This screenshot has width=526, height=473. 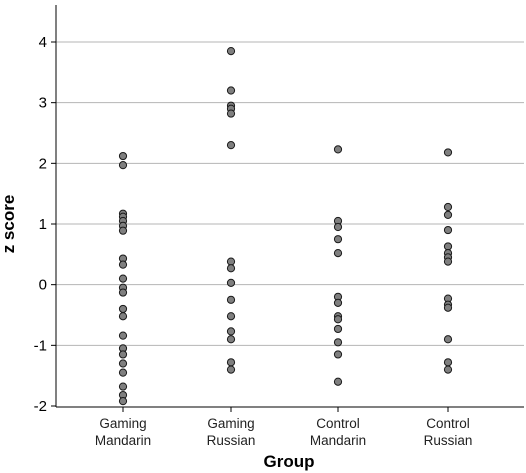 I want to click on y-tick-label: 3, so click(x=43, y=103).